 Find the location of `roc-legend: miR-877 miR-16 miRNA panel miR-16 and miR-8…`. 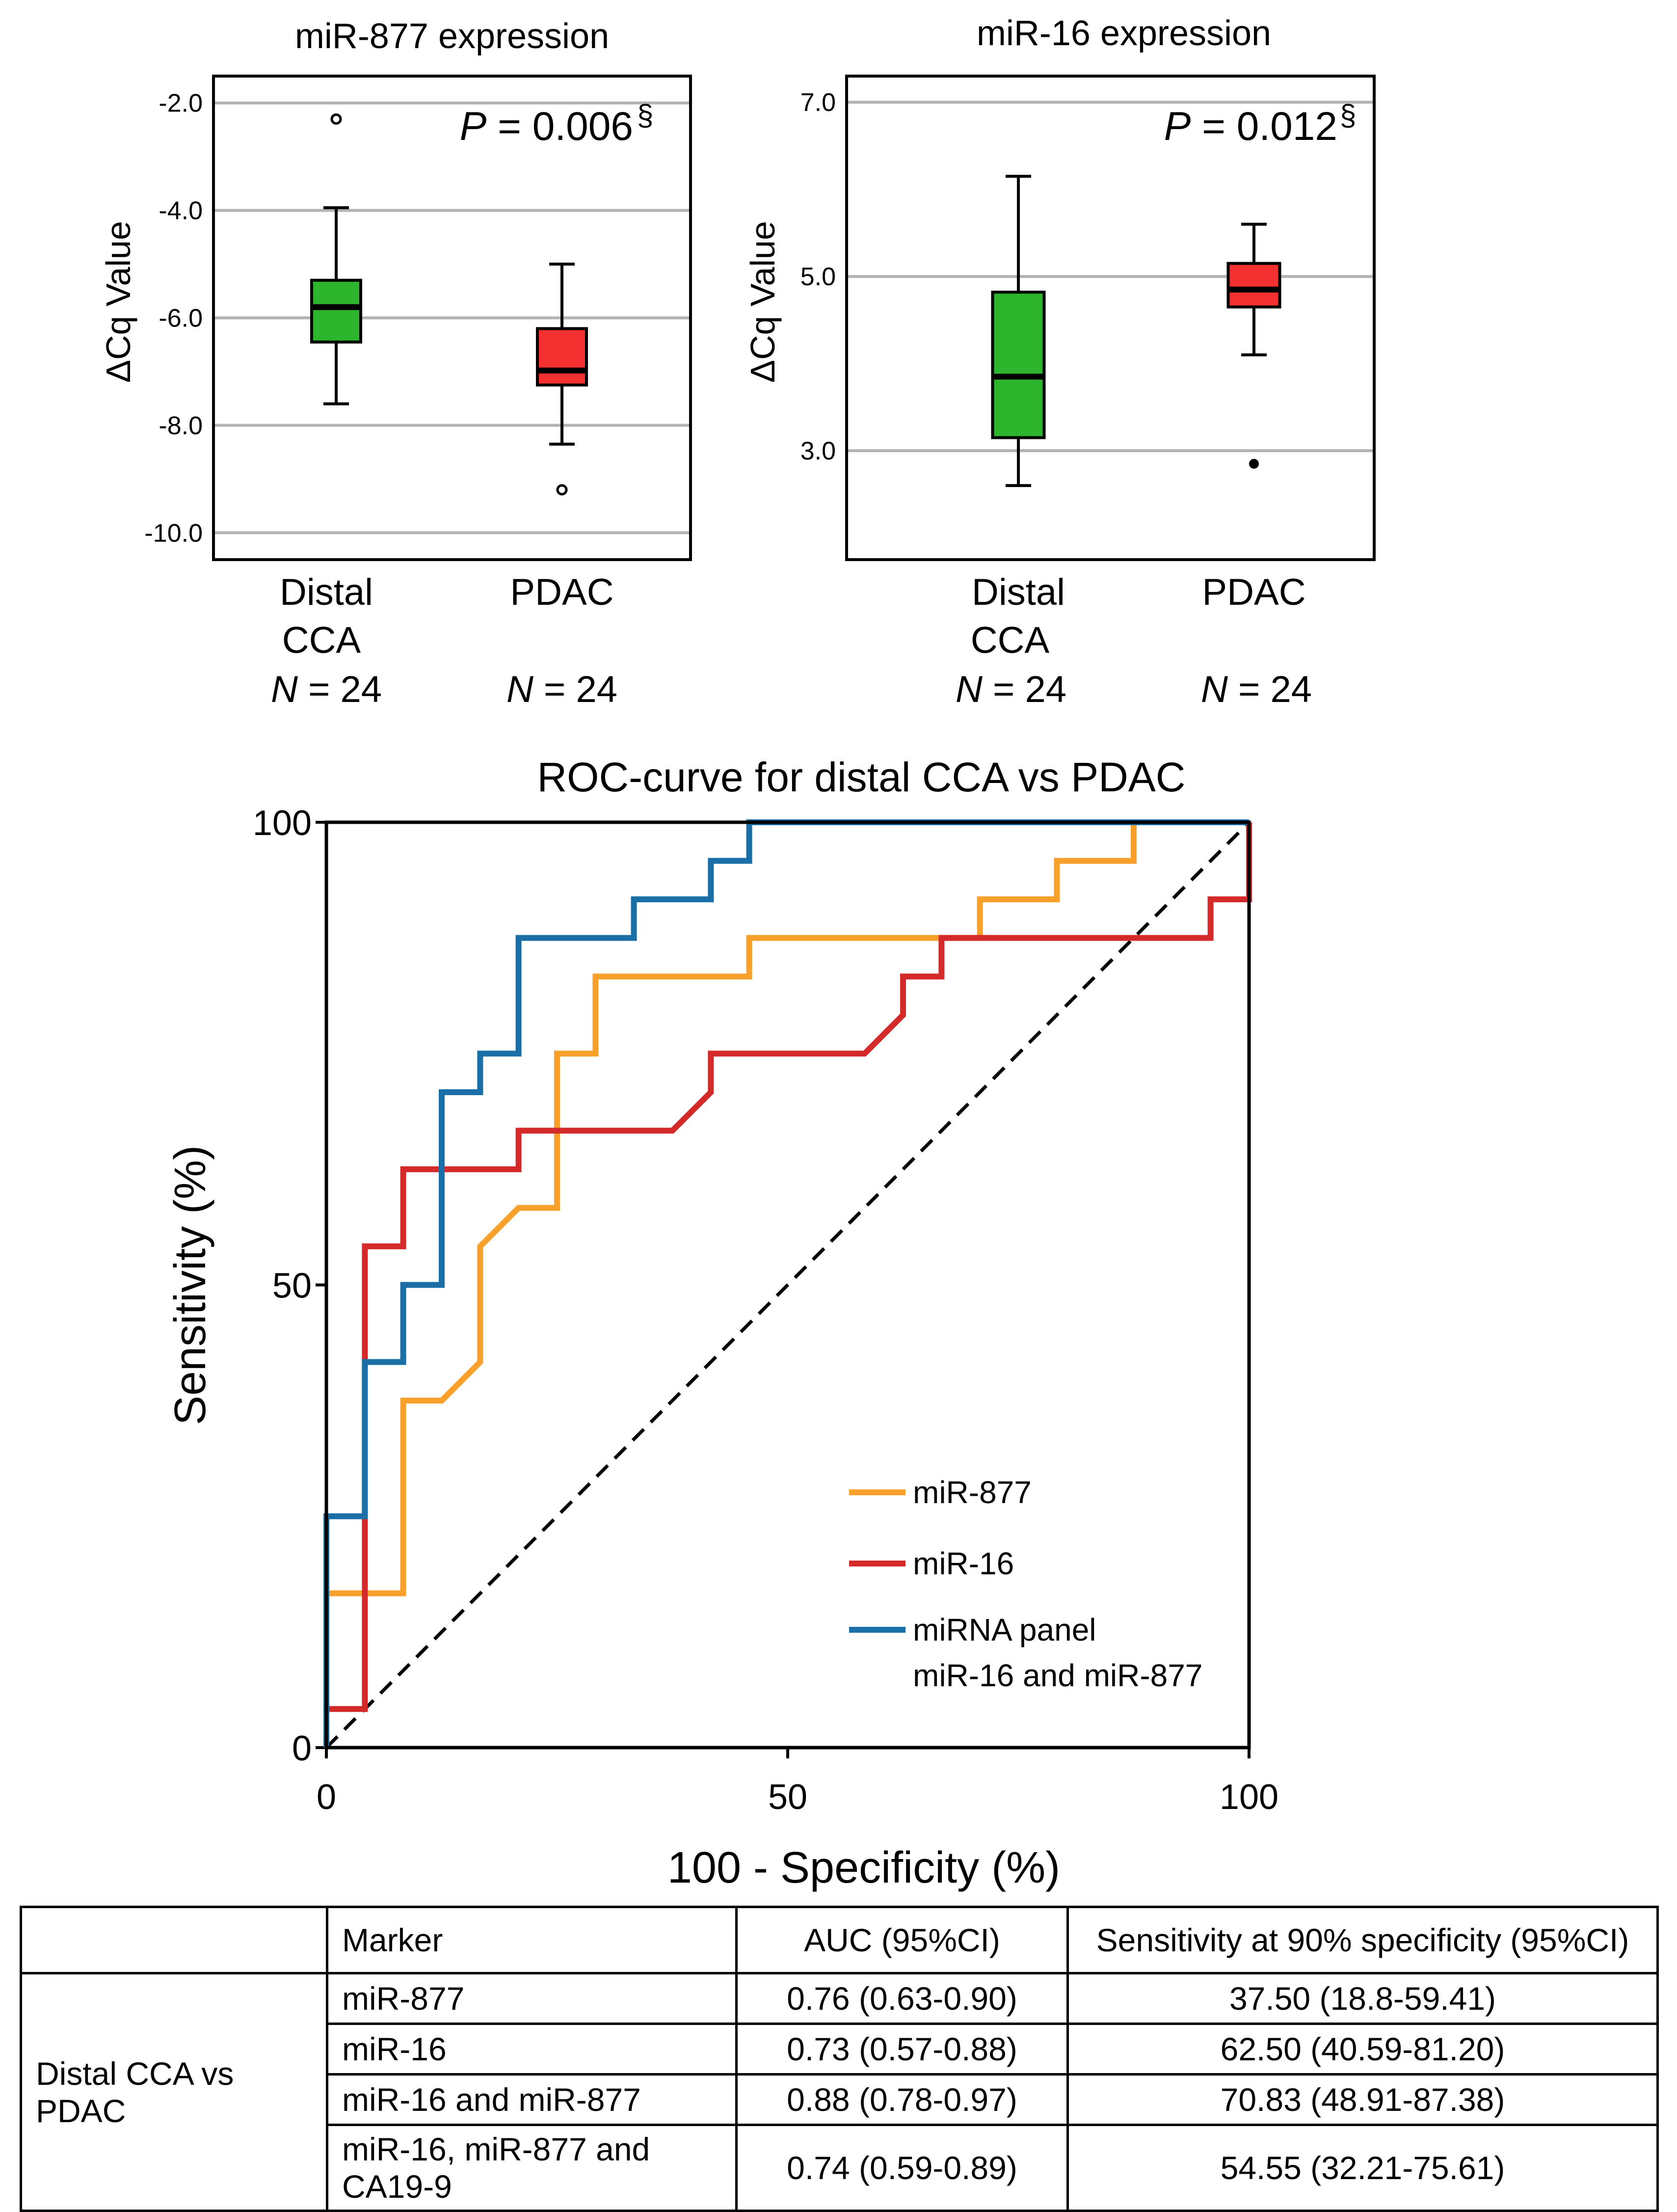

roc-legend: miR-877 miR-16 miRNA panel miR-16 and miR-8… is located at coordinates (1026, 1584).